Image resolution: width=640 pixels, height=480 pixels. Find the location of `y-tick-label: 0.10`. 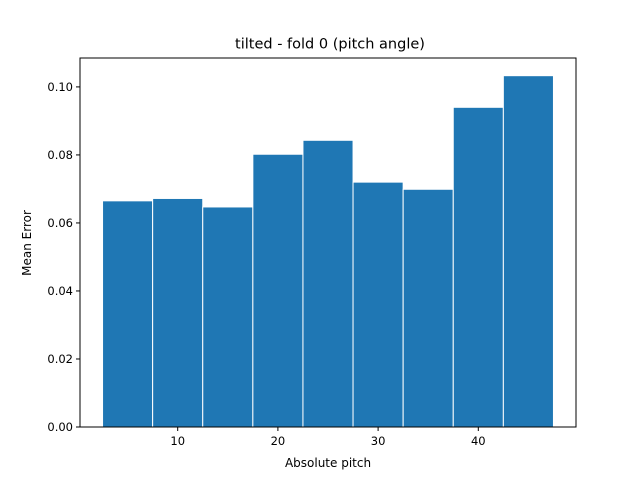

y-tick-label: 0.10 is located at coordinates (60, 87).